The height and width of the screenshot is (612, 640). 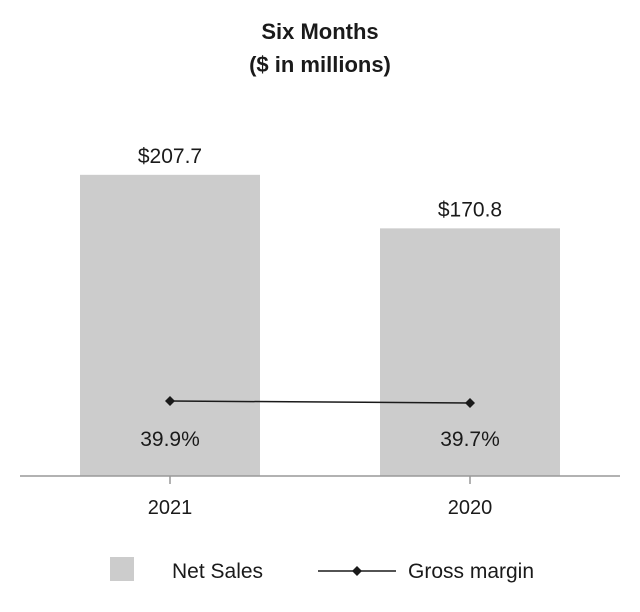 What do you see at coordinates (470, 439) in the screenshot?
I see `gross-margin-label-2020: 39.7%` at bounding box center [470, 439].